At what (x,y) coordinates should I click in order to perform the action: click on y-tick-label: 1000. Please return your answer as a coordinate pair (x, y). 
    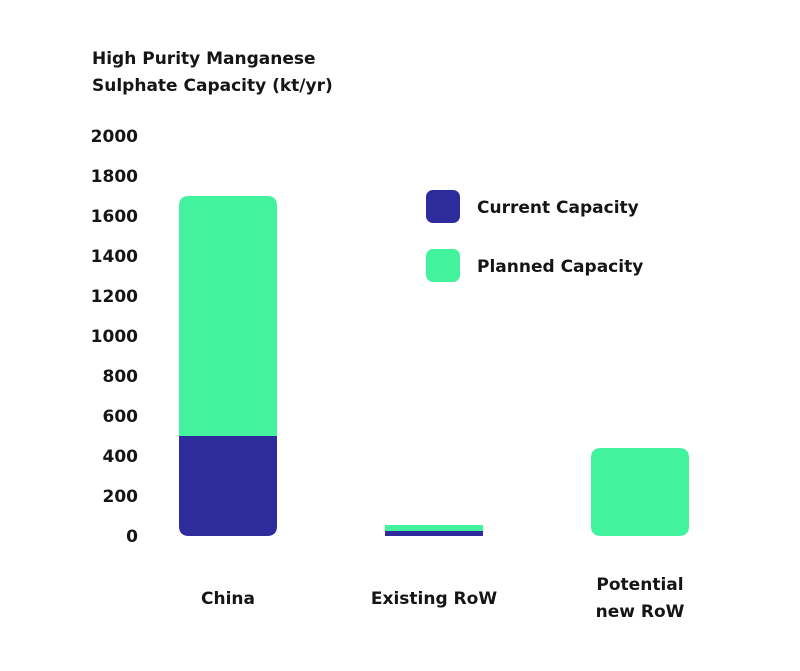
    Looking at the image, I should click on (114, 337).